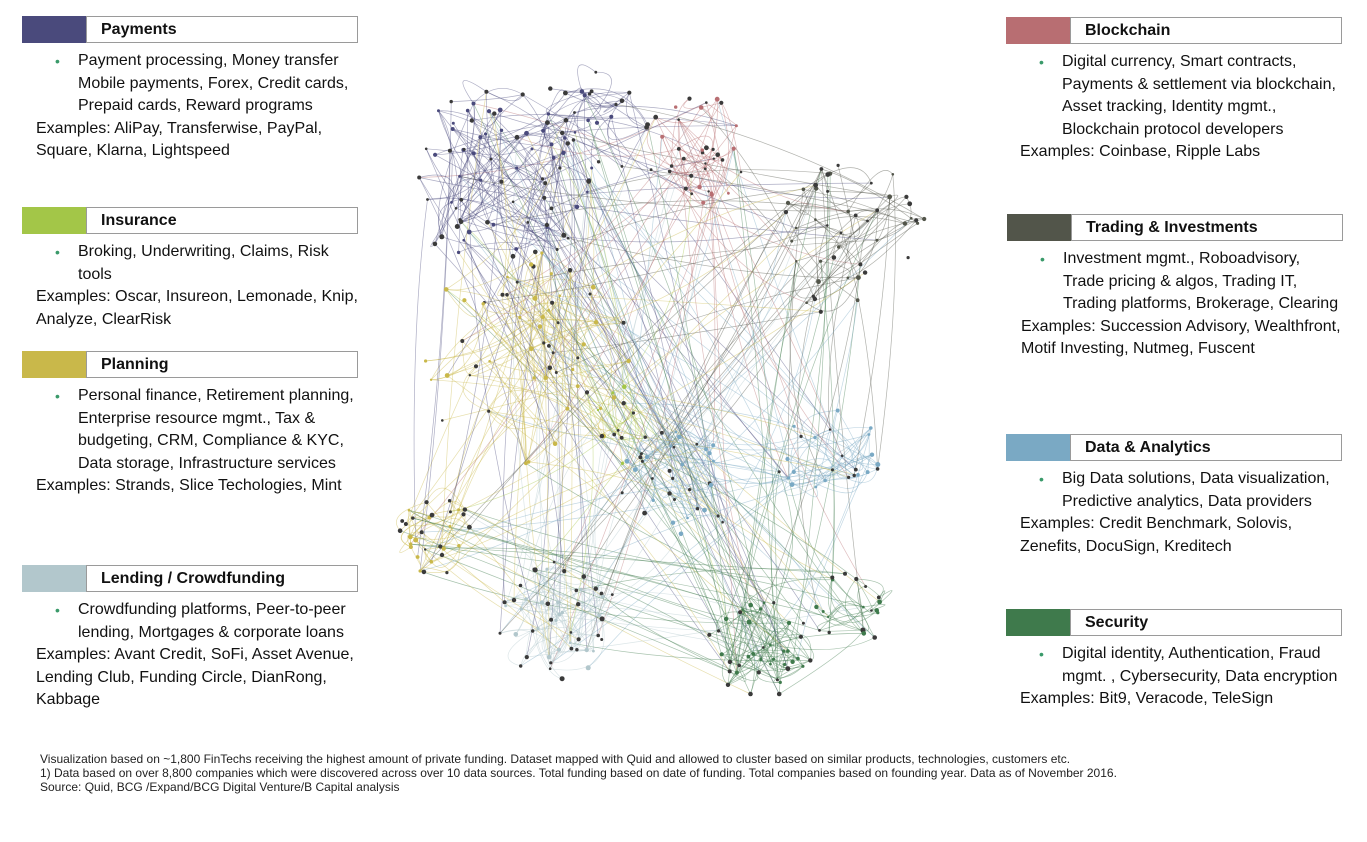  I want to click on planning-color-swatch, so click(54, 364).